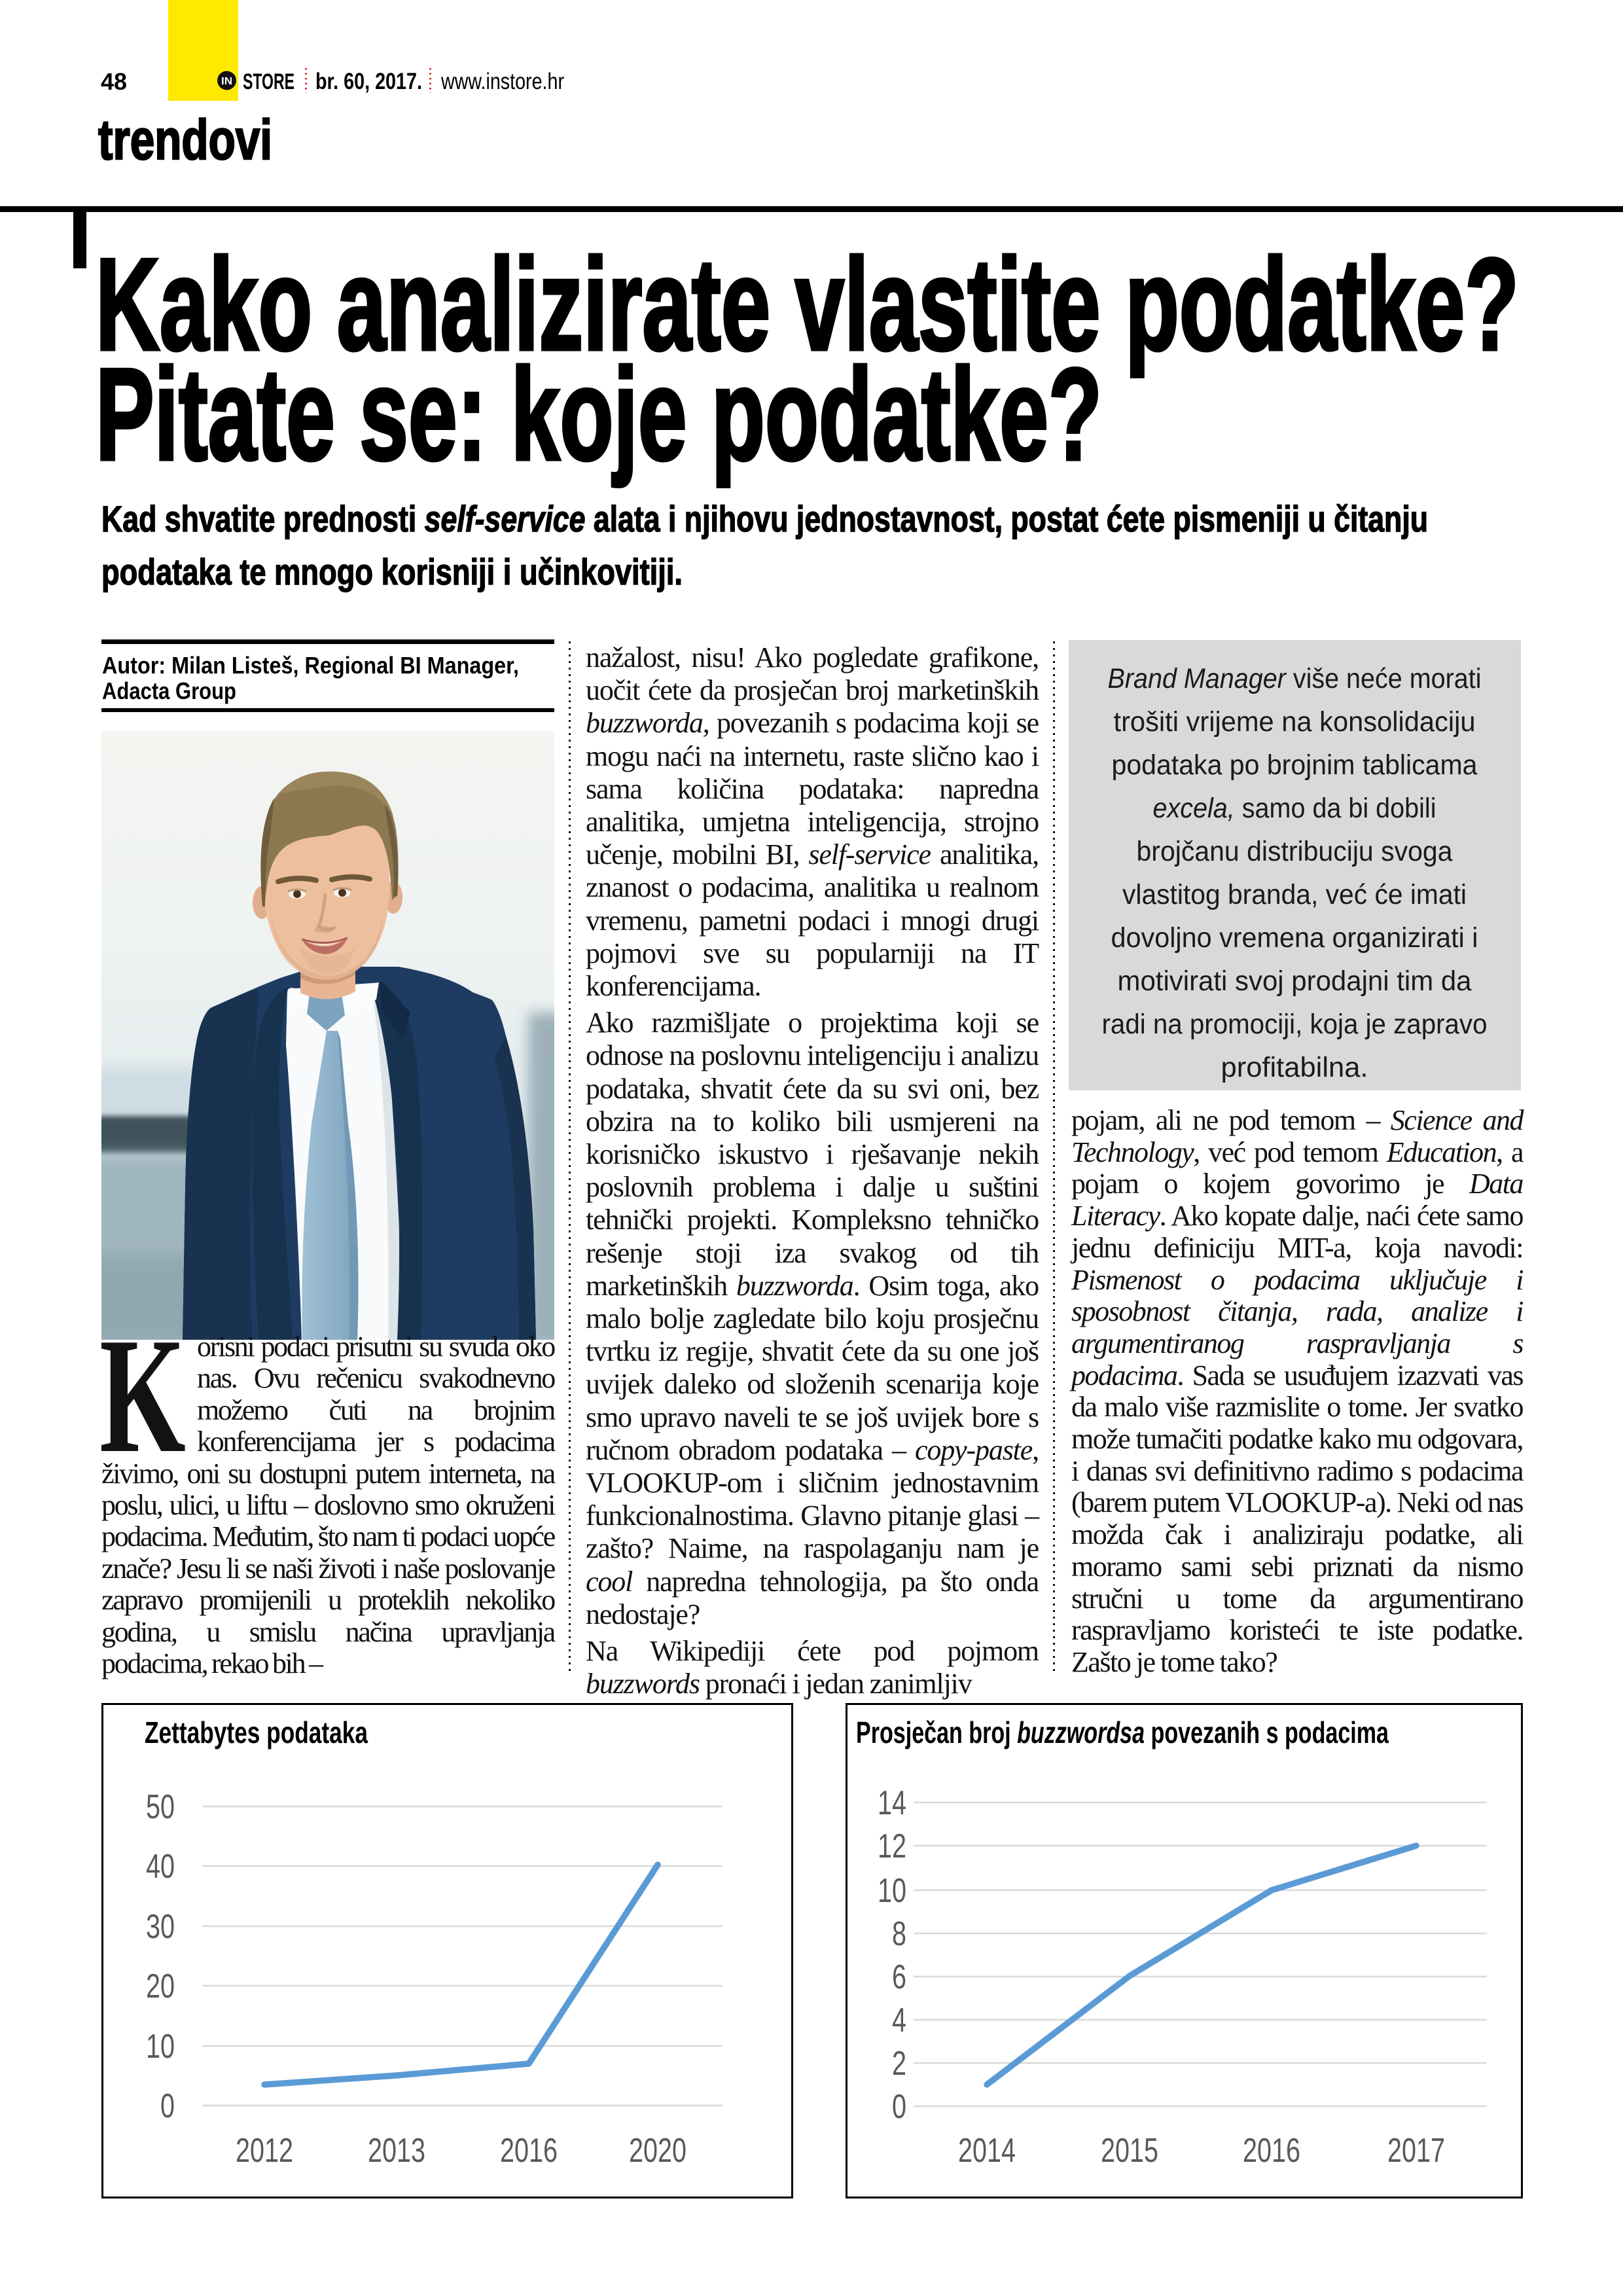 Image resolution: width=1623 pixels, height=2296 pixels. Describe the element at coordinates (1294, 1067) in the screenshot. I see `svg-text: profitabilna.` at that location.